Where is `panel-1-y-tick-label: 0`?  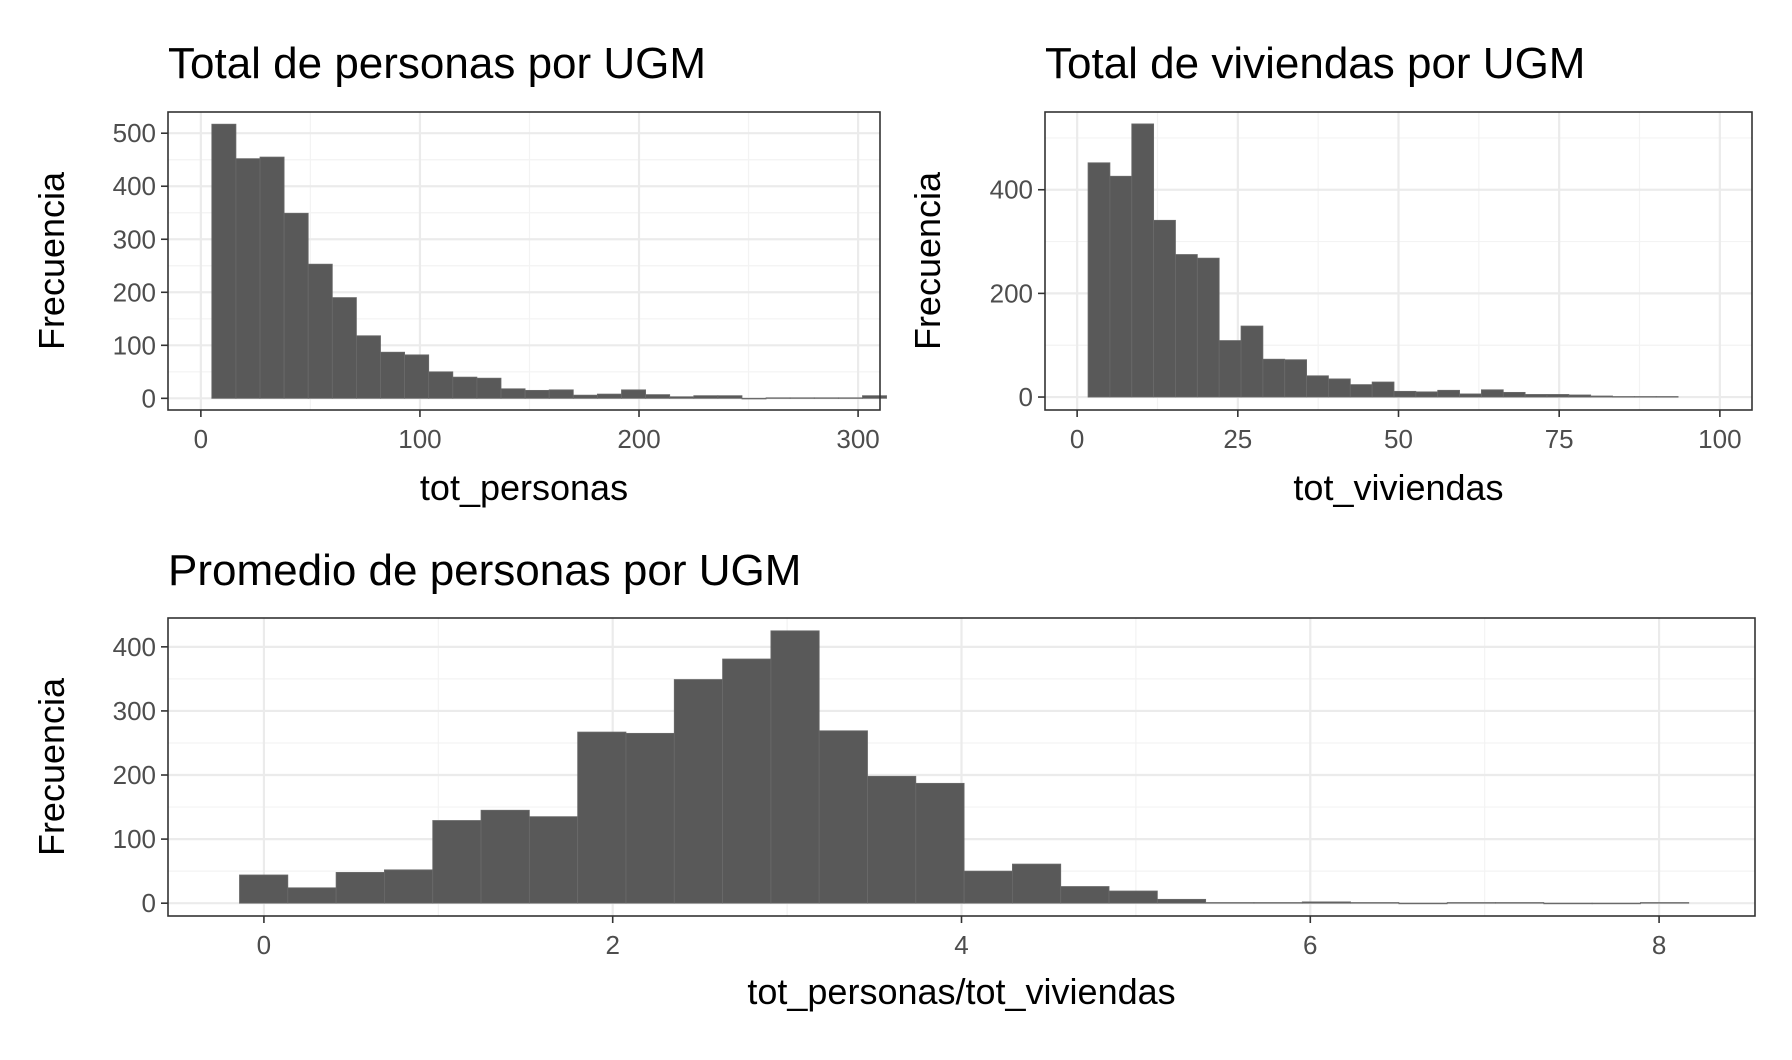 panel-1-y-tick-label: 0 is located at coordinates (149, 398).